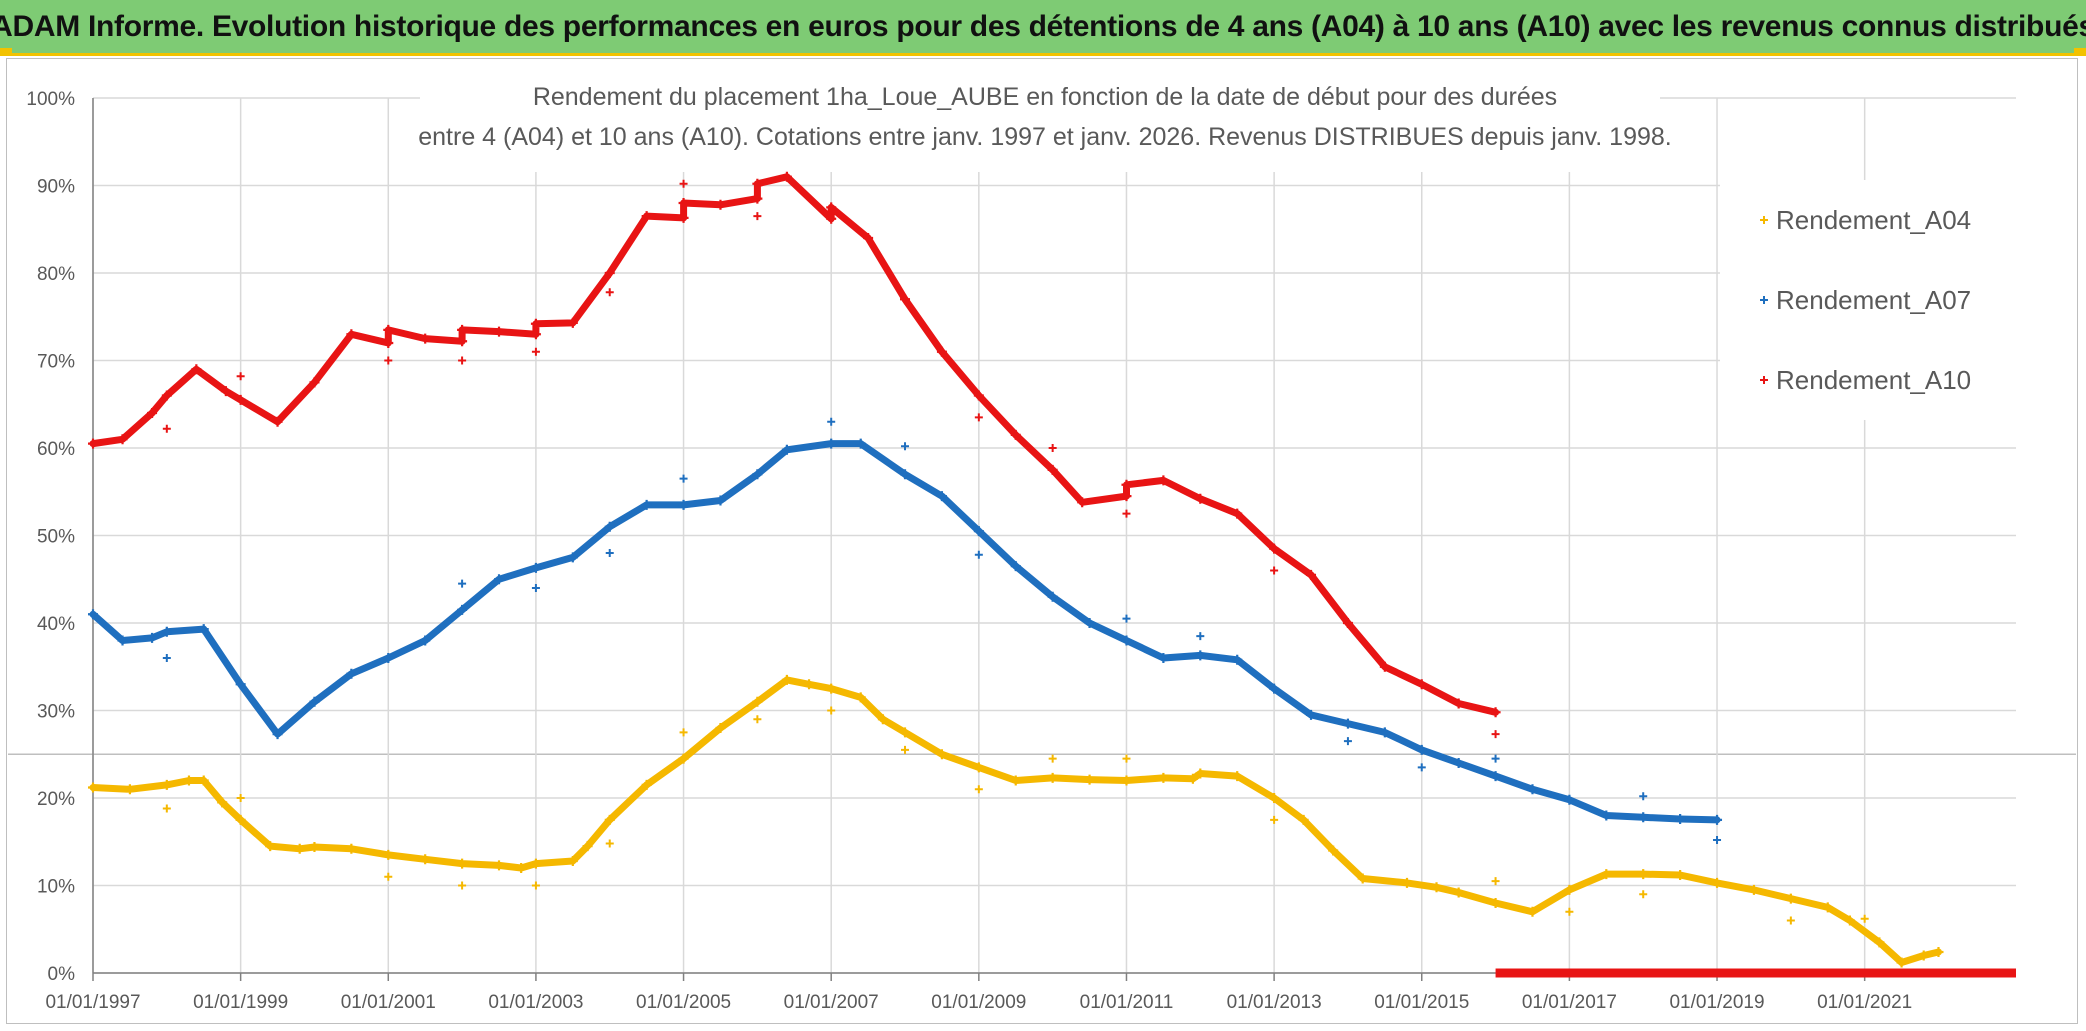  What do you see at coordinates (56, 799) in the screenshot?
I see `y-tick-label: 20%` at bounding box center [56, 799].